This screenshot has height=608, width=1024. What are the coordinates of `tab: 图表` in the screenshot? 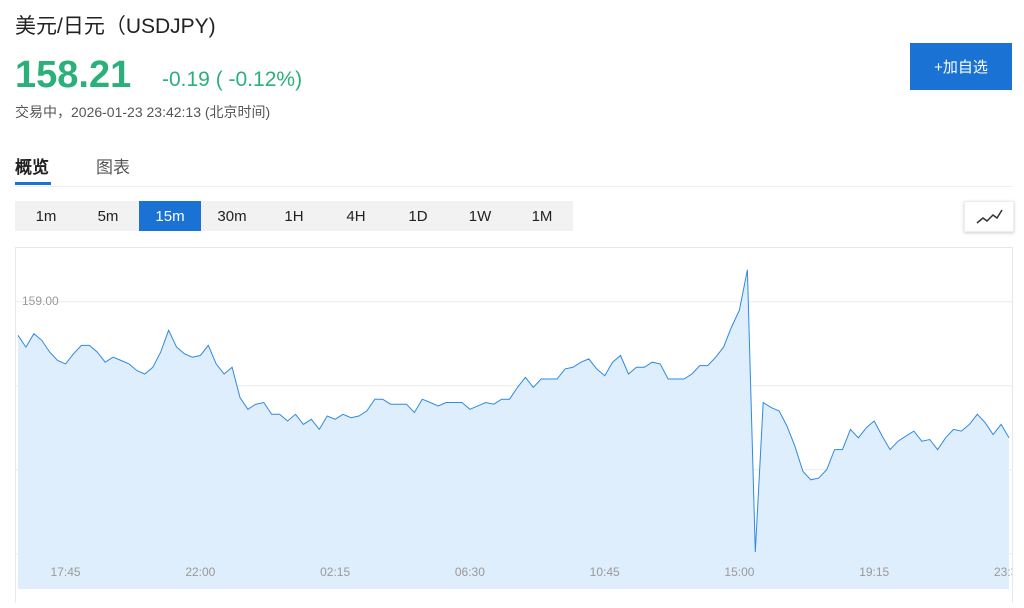 It's located at (113, 167).